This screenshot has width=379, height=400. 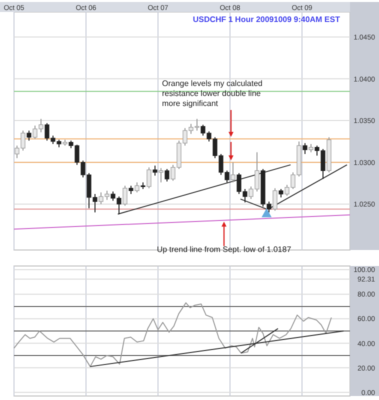 What do you see at coordinates (266, 19) in the screenshot?
I see `chart-title: USDCHF 1 Hour 20091009 9:40AM EST` at bounding box center [266, 19].